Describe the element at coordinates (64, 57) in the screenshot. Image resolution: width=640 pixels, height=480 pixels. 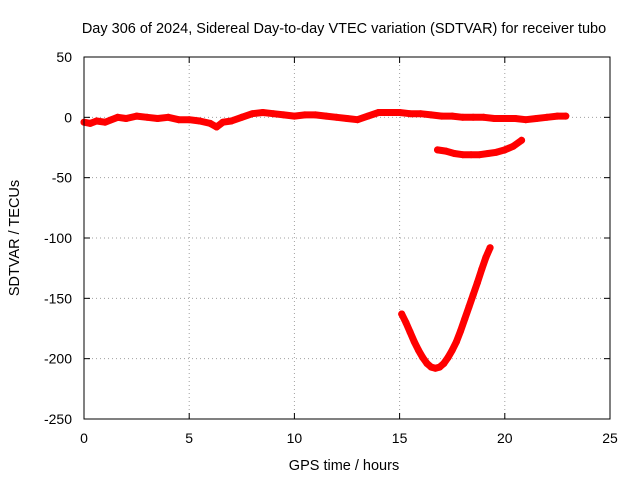
I see `y-tick-label: 50` at that location.